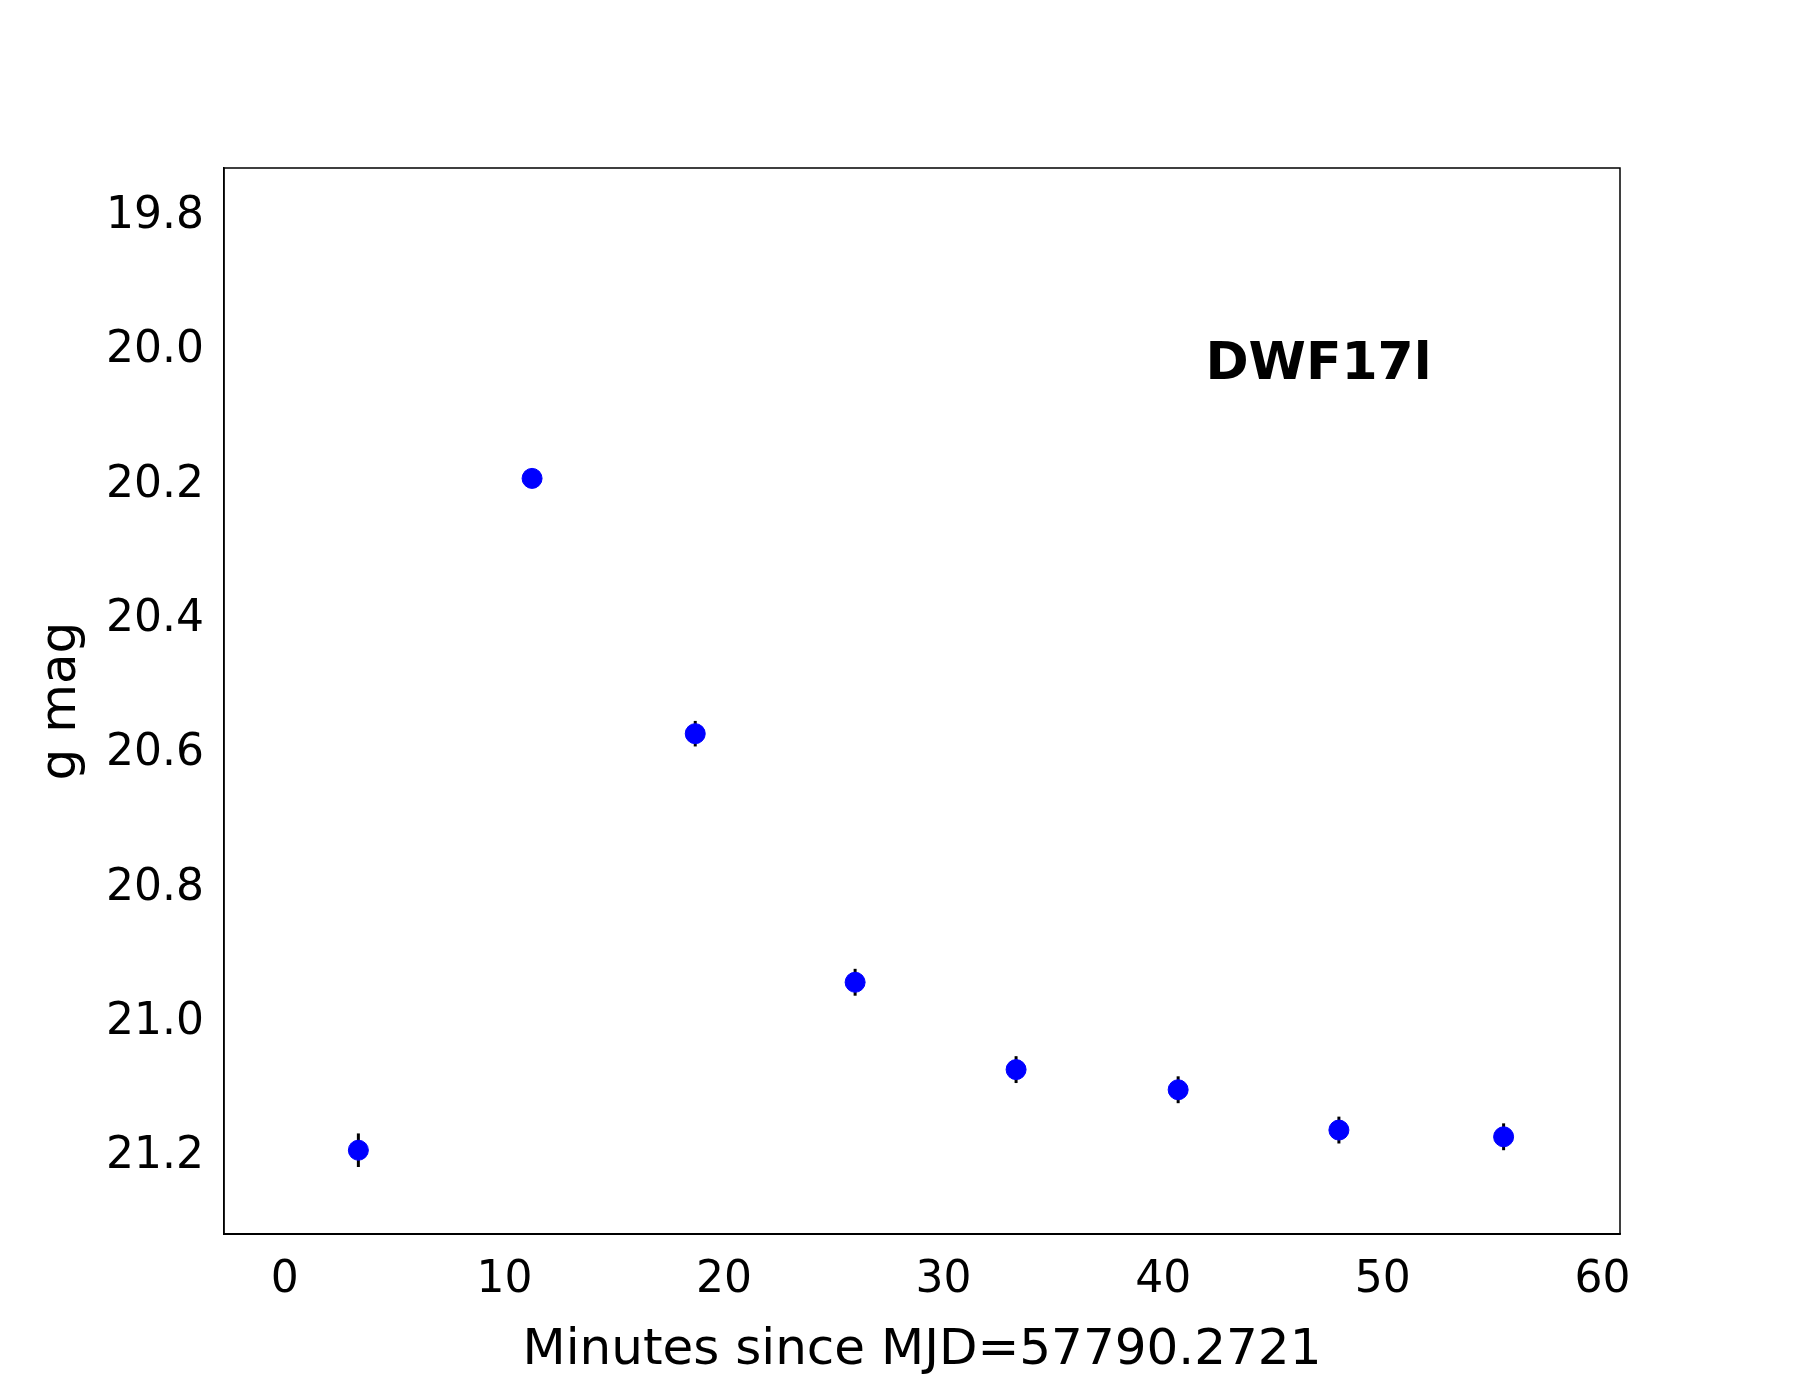  Describe the element at coordinates (284, 1277) in the screenshot. I see `x-tick-label: 0` at that location.